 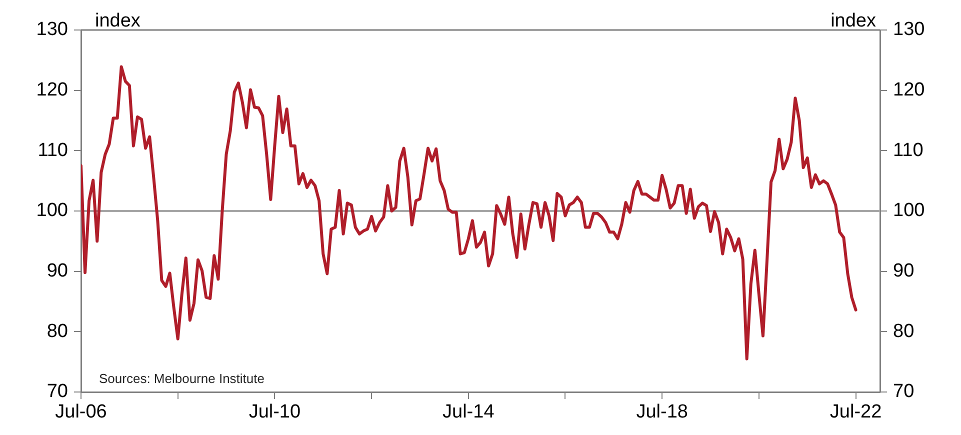 I want to click on y2-tick-label: 120, so click(x=909, y=90).